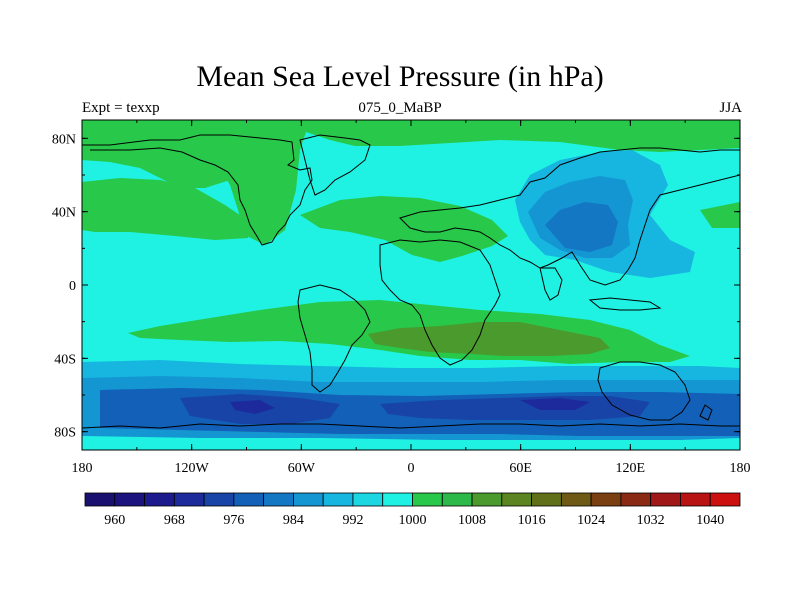  Describe the element at coordinates (72, 286) in the screenshot. I see `y-tick-label: 0` at that location.